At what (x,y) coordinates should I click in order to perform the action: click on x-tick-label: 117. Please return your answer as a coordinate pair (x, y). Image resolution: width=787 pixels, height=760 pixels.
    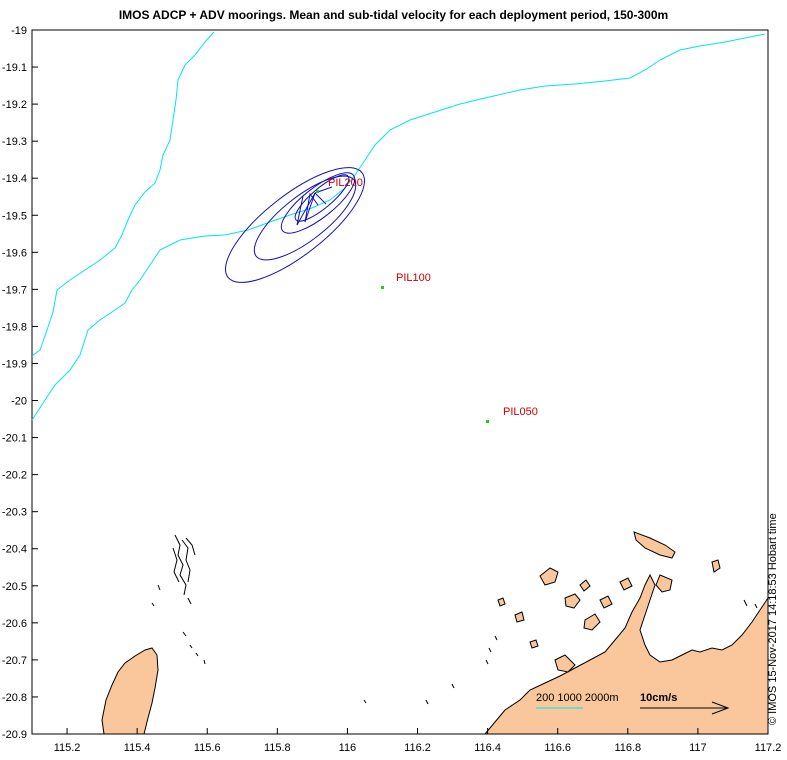
    Looking at the image, I should click on (698, 748).